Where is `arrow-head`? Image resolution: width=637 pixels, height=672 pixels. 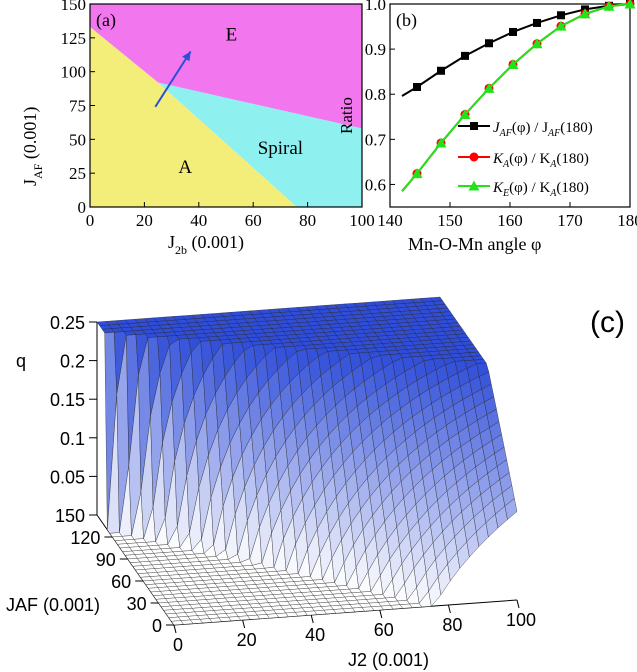 arrow-head is located at coordinates (186, 56).